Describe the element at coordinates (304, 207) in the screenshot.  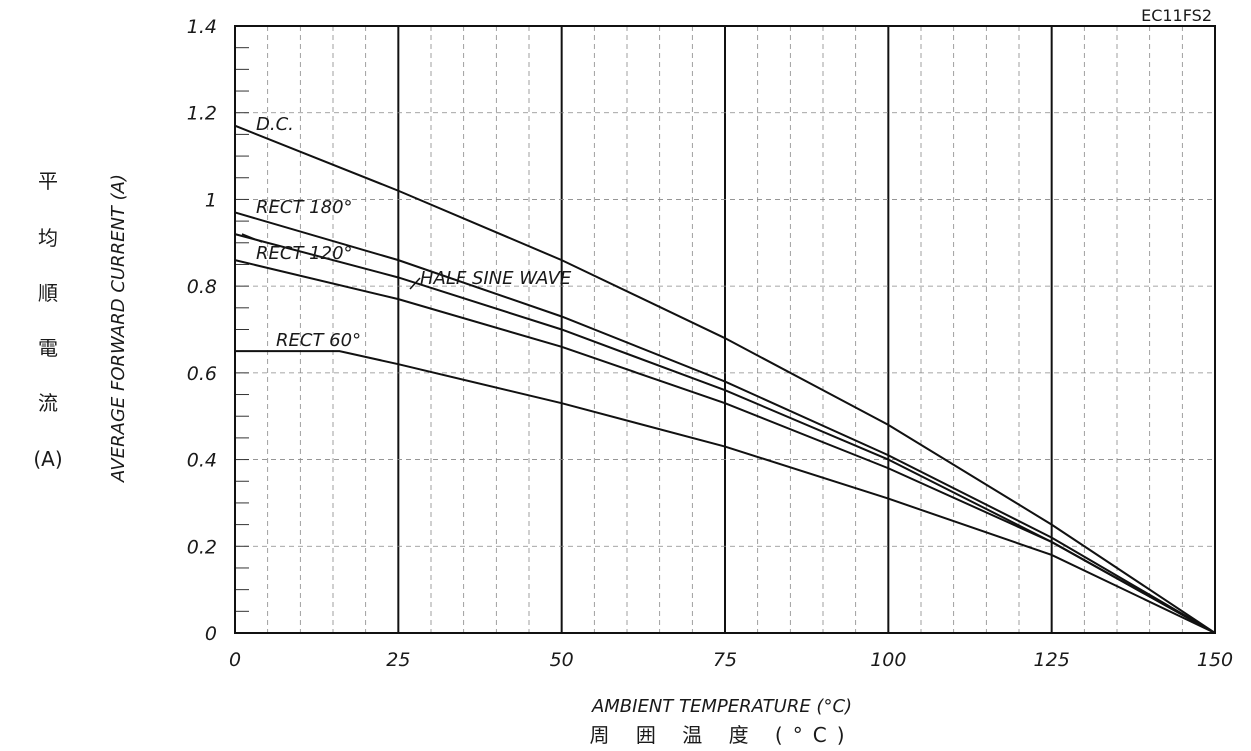
I see `series-label: RECT 180°` at that location.